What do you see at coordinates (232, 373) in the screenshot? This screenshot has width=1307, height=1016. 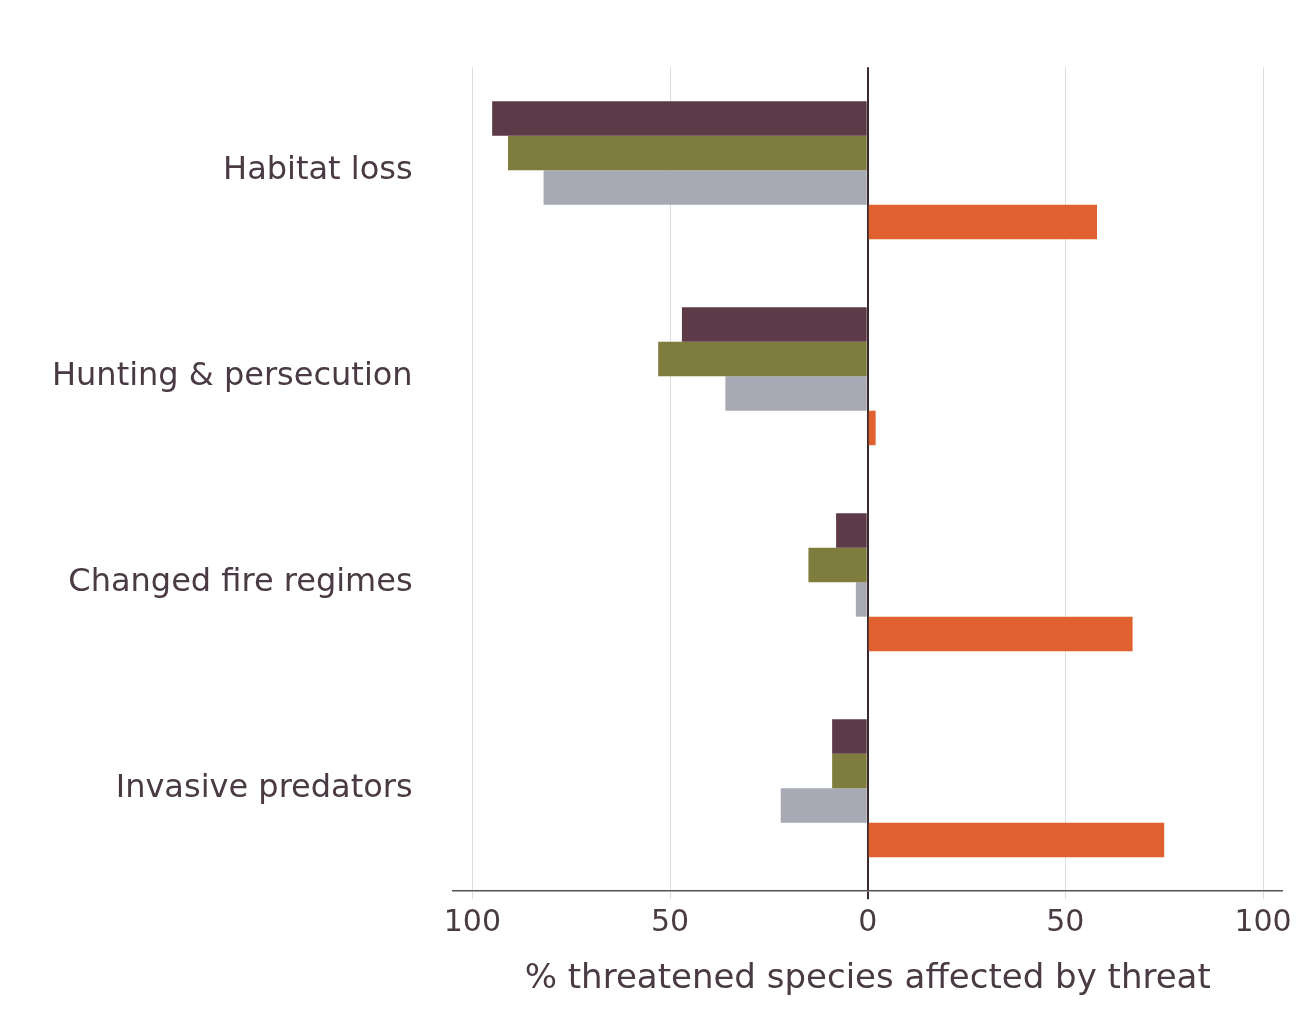 I see `y-tick-label: Hunting & persecution` at bounding box center [232, 373].